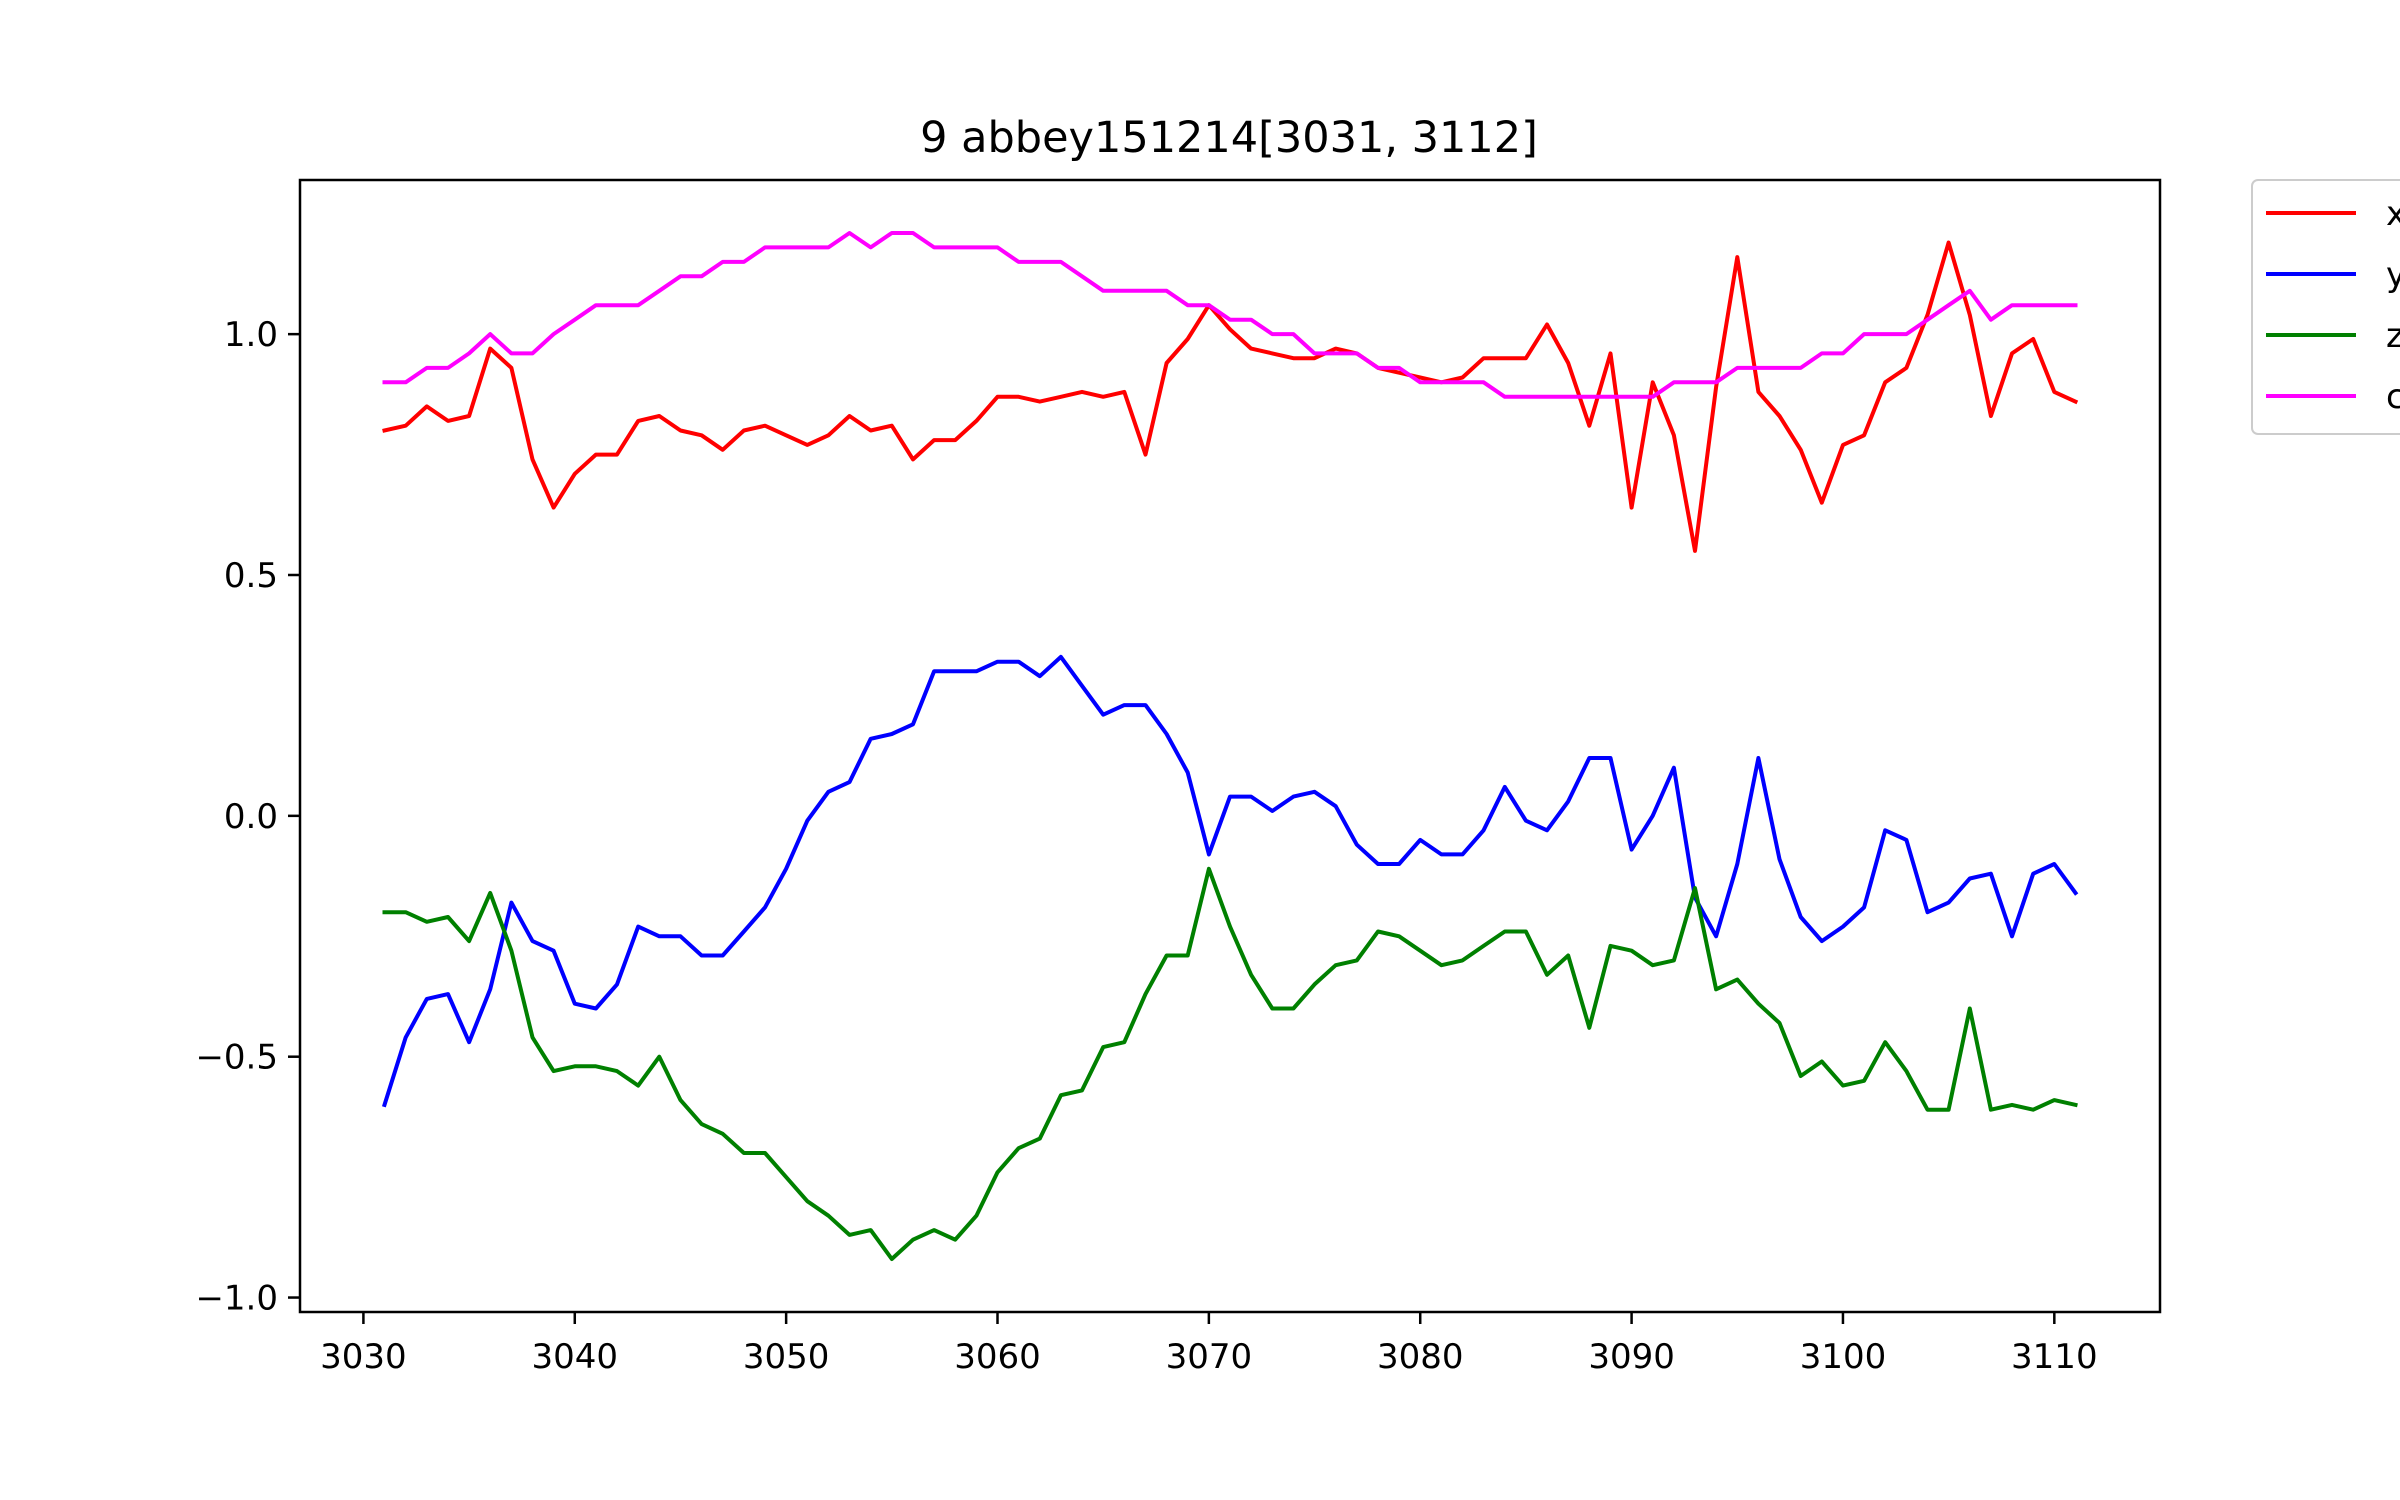 The height and width of the screenshot is (1500, 2400). Describe the element at coordinates (251, 576) in the screenshot. I see `y-tick-label: 0.5` at that location.